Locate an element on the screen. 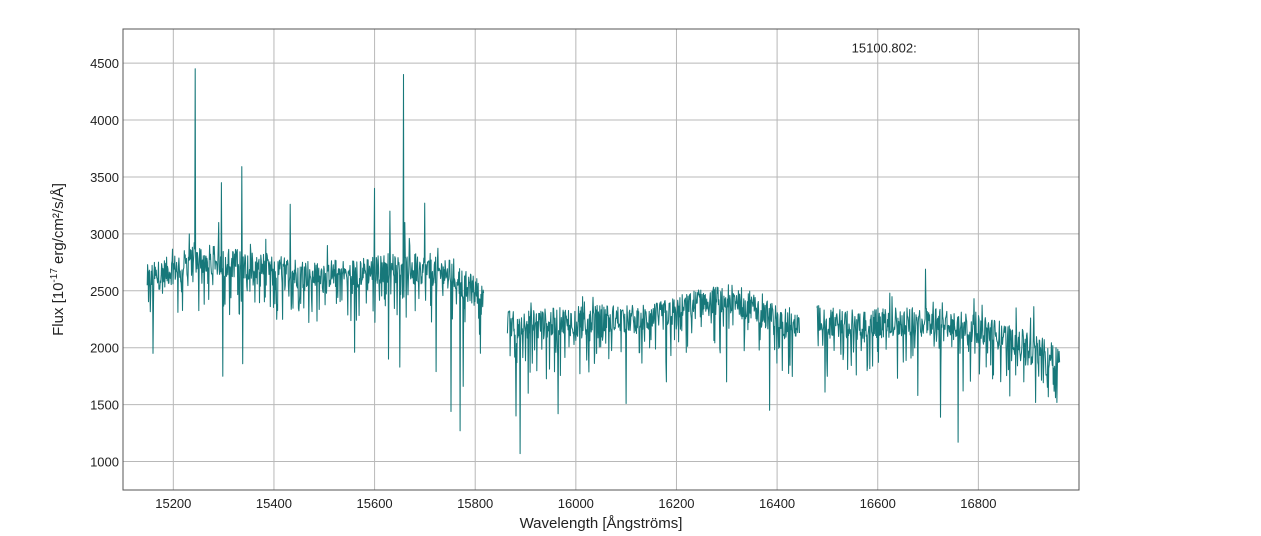 The image size is (1261, 536). annotation-label: 15100.802: is located at coordinates (884, 47).